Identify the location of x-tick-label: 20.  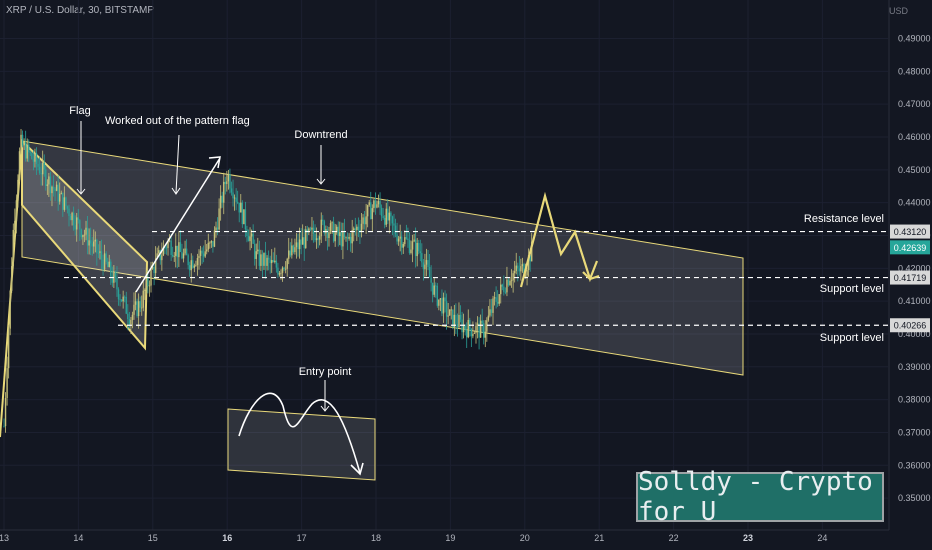
(525, 538).